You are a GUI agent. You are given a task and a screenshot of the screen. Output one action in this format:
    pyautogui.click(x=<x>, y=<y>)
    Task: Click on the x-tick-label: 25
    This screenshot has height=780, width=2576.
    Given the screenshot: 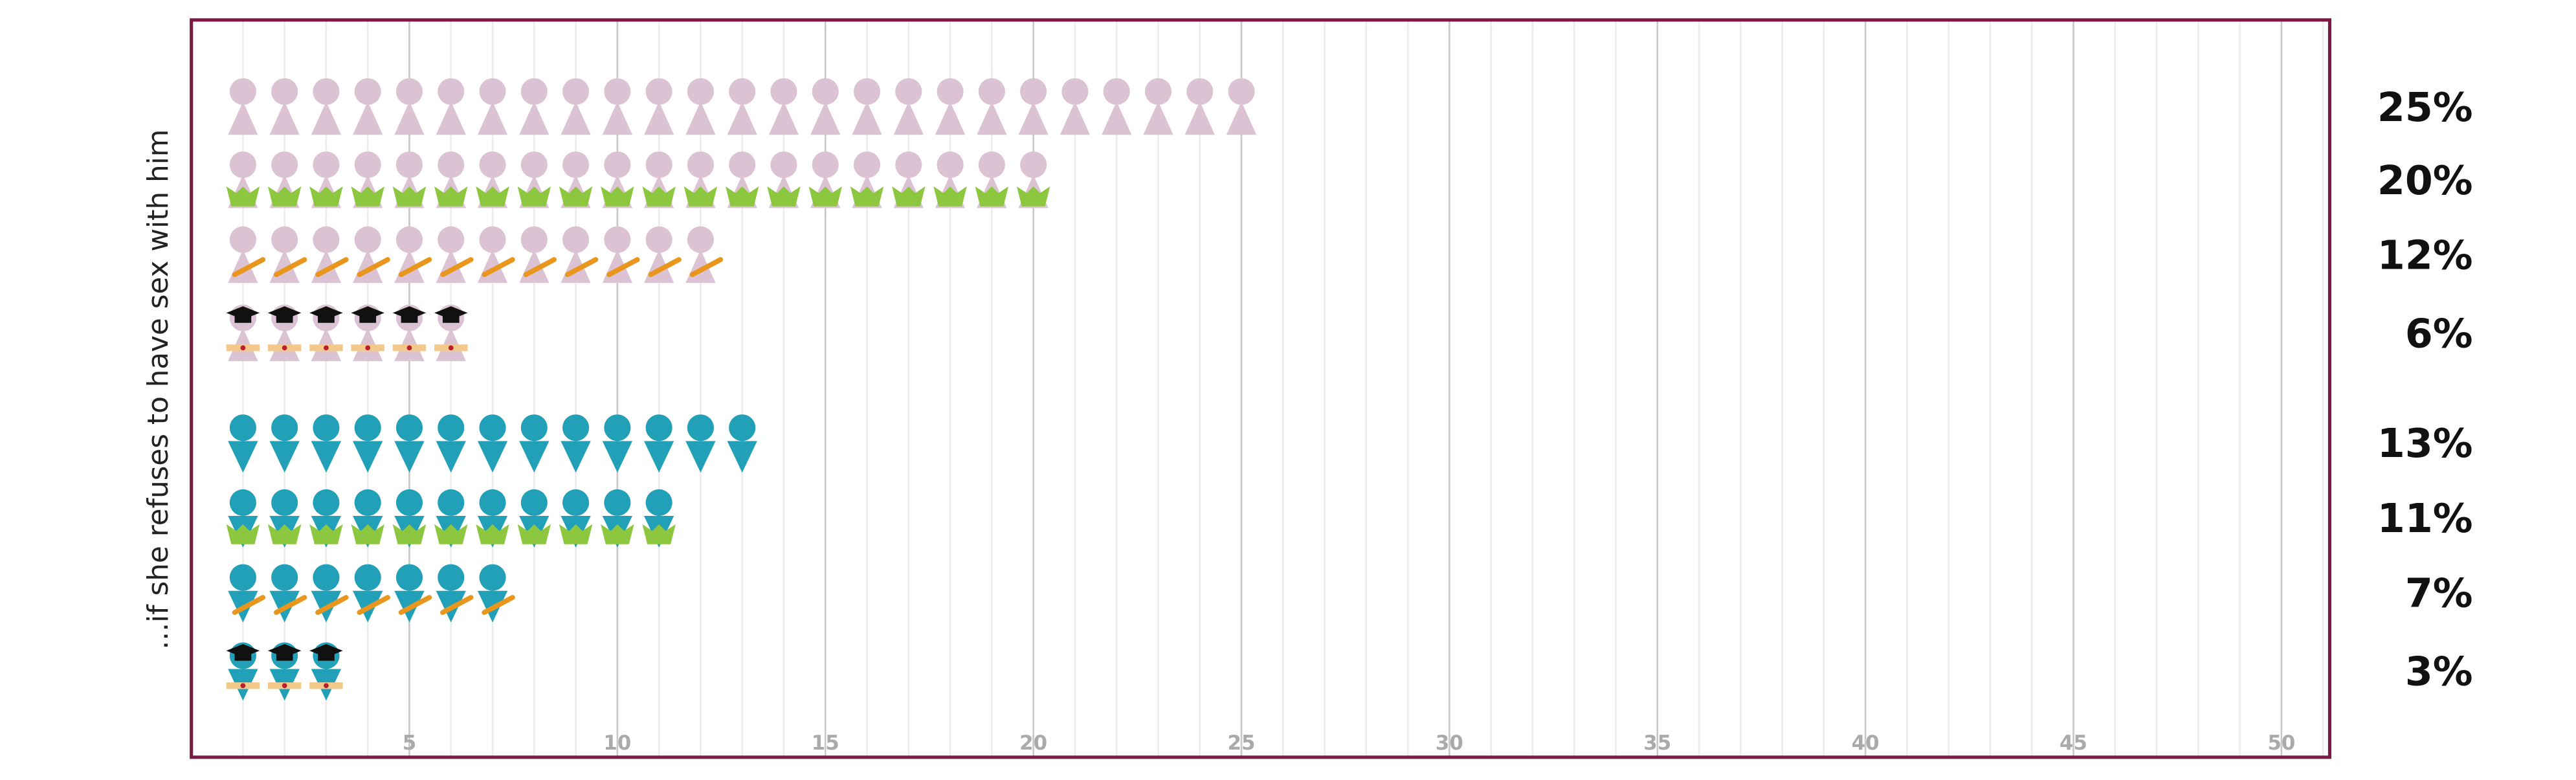 What is the action you would take?
    pyautogui.click(x=1242, y=743)
    